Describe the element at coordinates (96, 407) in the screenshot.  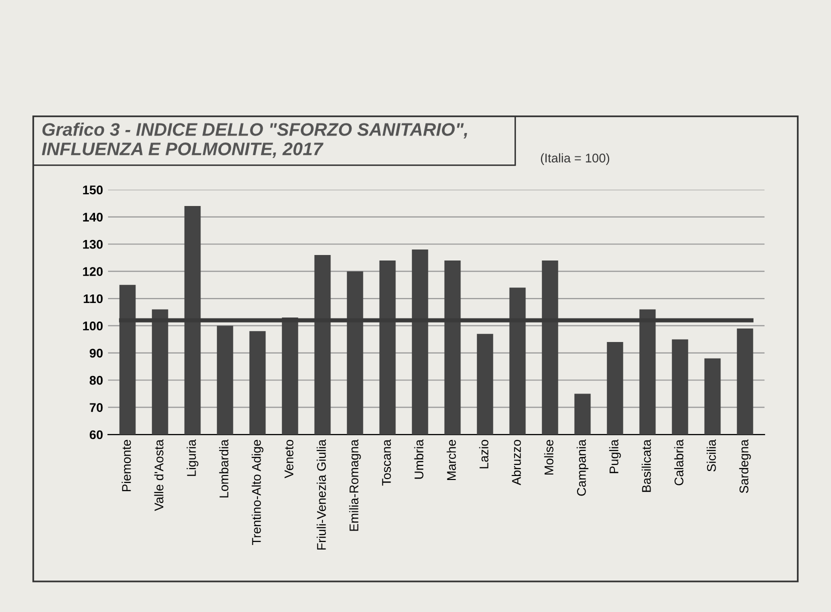
I see `y-tick-label: 70` at that location.